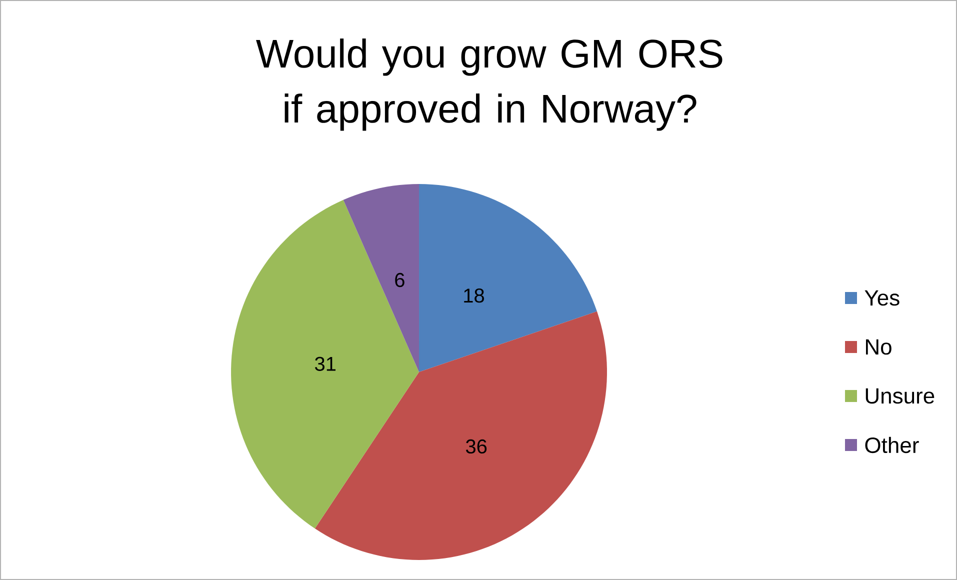  What do you see at coordinates (882, 298) in the screenshot?
I see `legend-label: Yes` at bounding box center [882, 298].